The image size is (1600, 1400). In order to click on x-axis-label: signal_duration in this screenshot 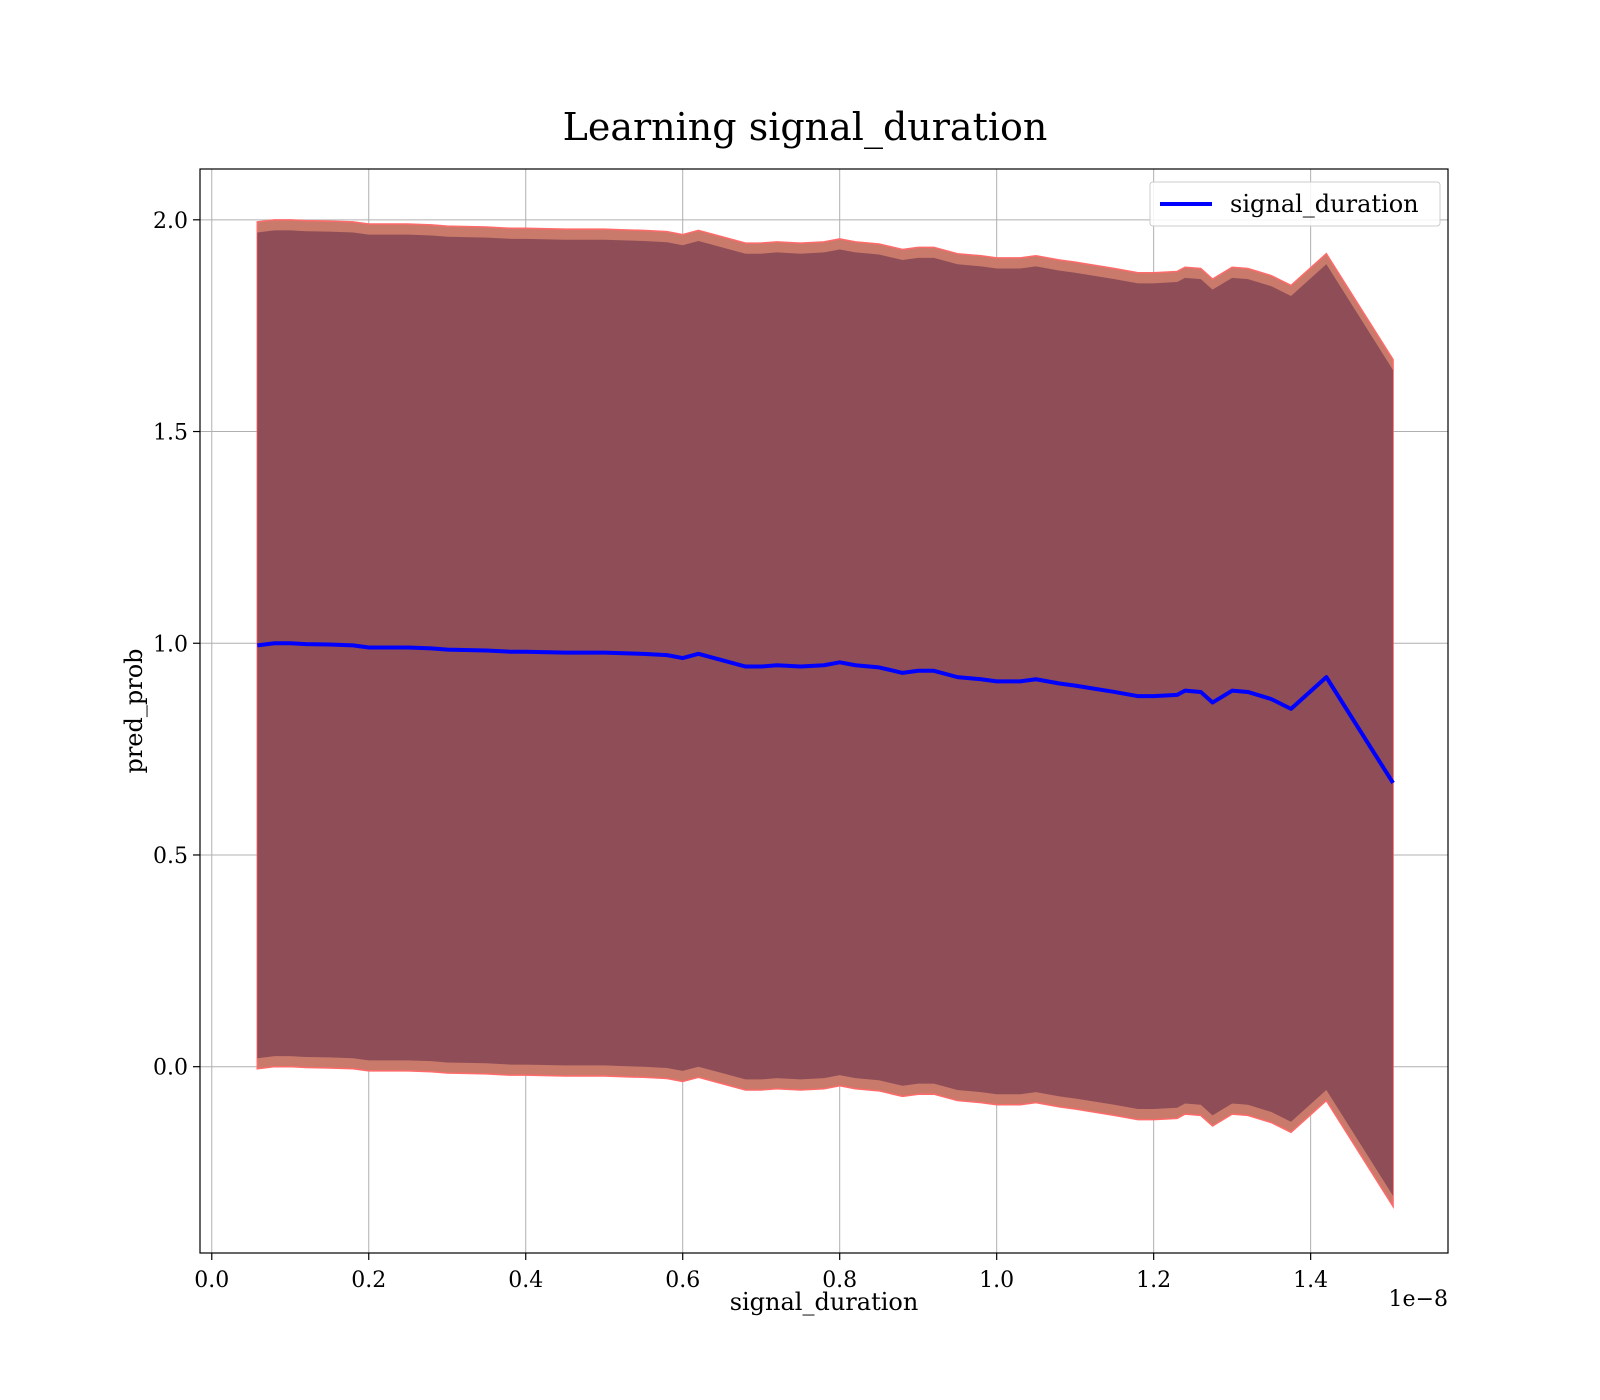, I will do `click(824, 1302)`.